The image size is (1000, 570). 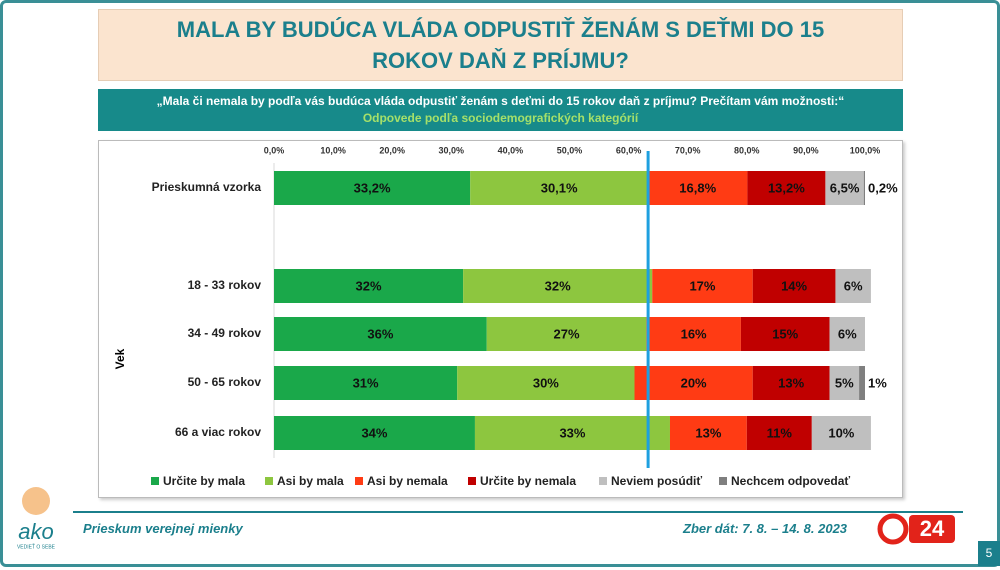 I want to click on x-tick-label: 100,0%, so click(x=865, y=150).